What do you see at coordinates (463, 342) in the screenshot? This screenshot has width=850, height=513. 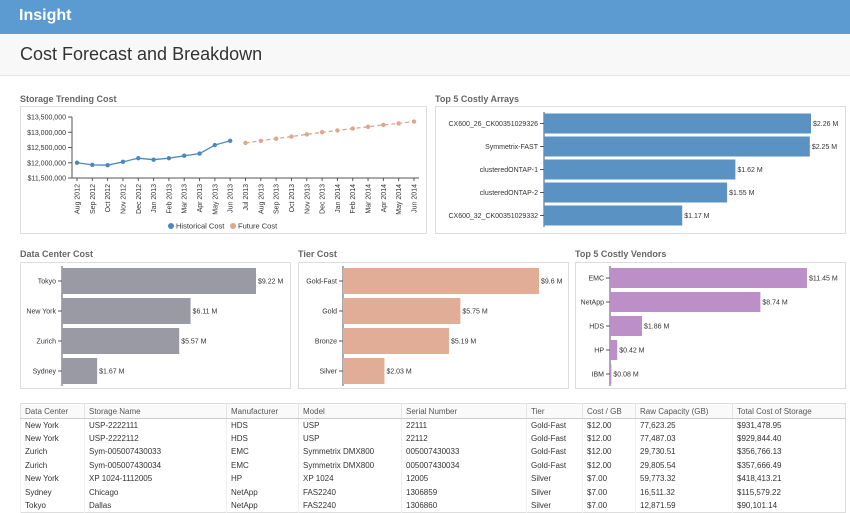 I see `tier-value-label: $5.19 M` at bounding box center [463, 342].